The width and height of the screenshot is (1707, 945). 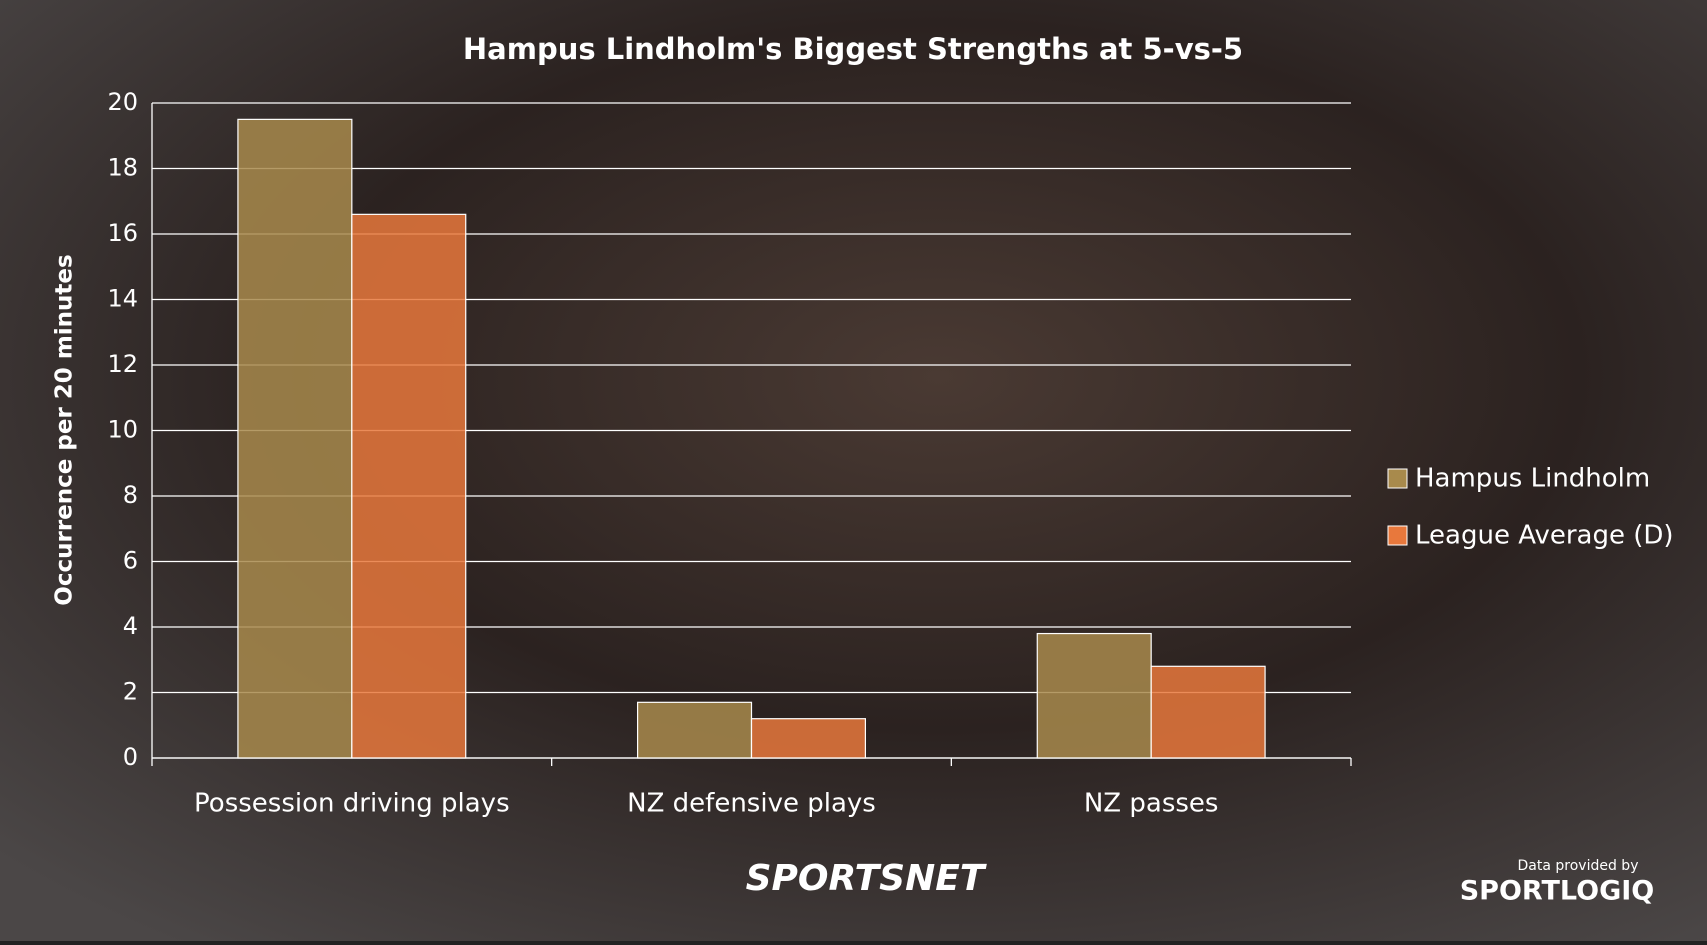 What do you see at coordinates (130, 495) in the screenshot?
I see `y-tick-label: 8` at bounding box center [130, 495].